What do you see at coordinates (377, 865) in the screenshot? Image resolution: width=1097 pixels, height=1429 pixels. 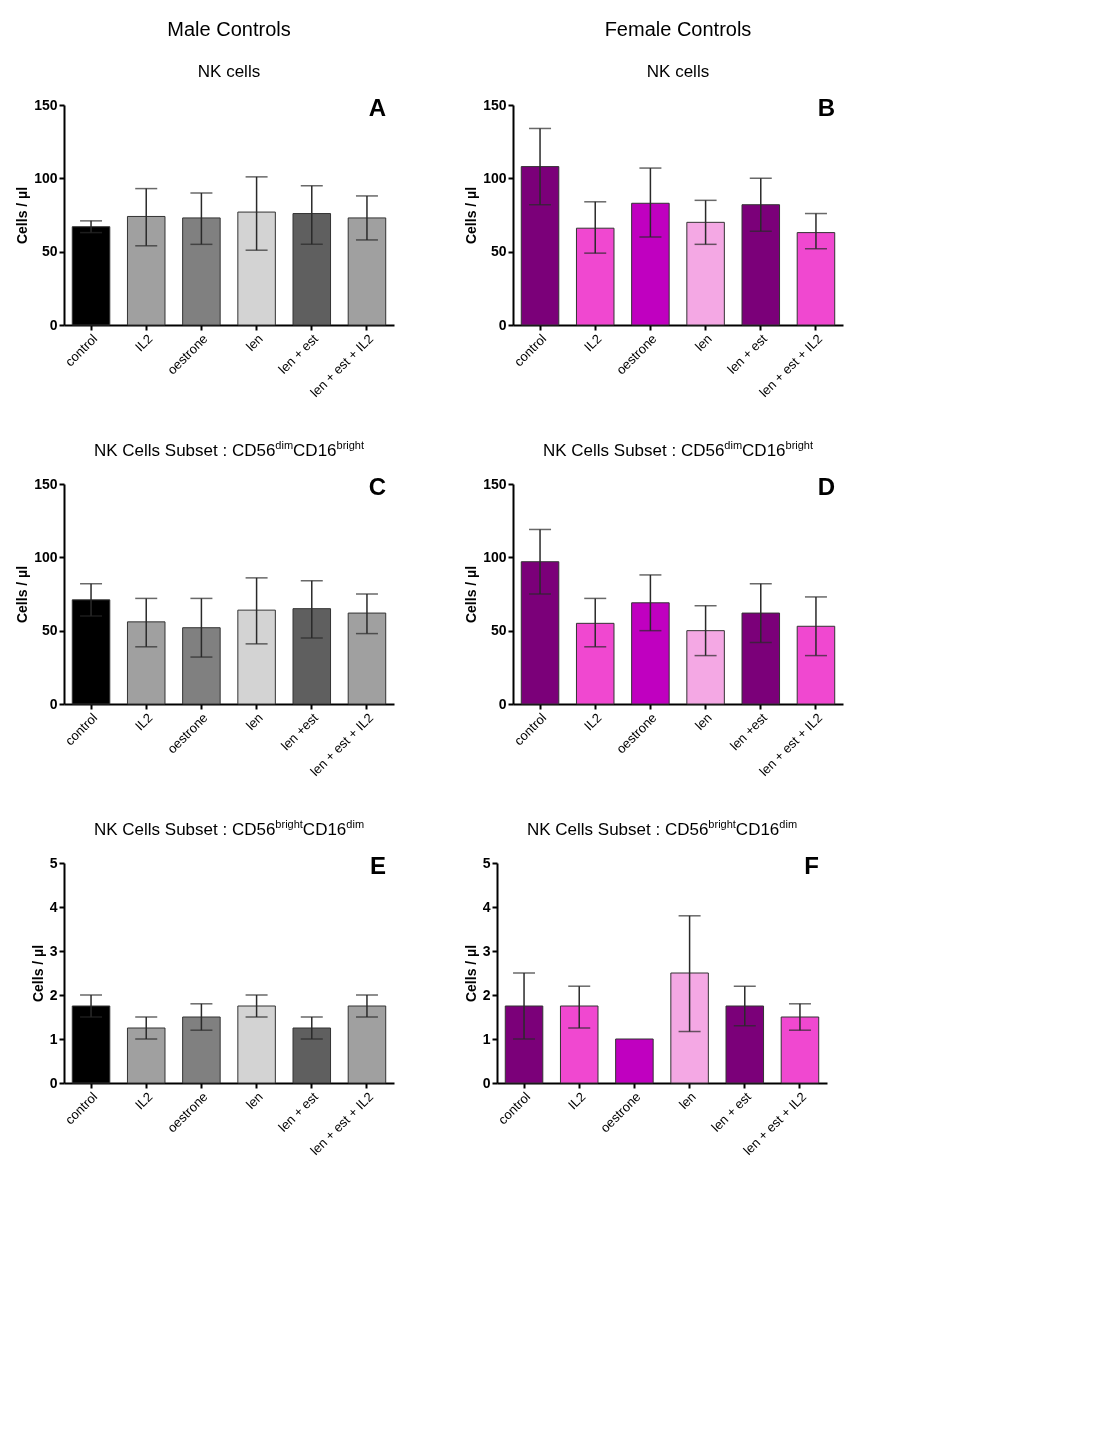 I see `annotation: E` at bounding box center [377, 865].